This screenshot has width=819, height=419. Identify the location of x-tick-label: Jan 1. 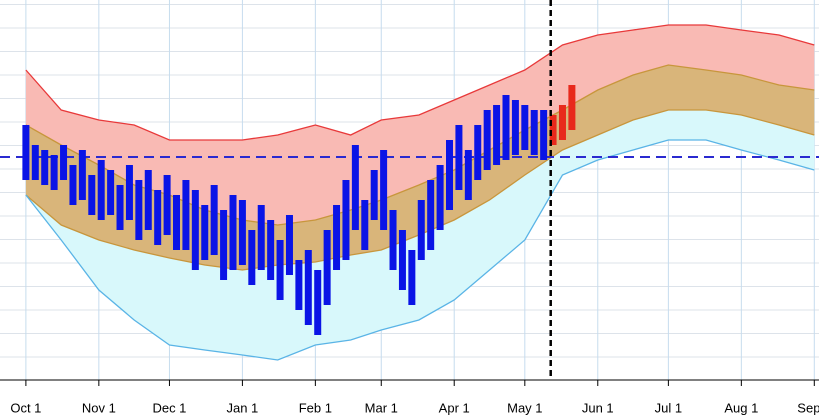
(242, 407).